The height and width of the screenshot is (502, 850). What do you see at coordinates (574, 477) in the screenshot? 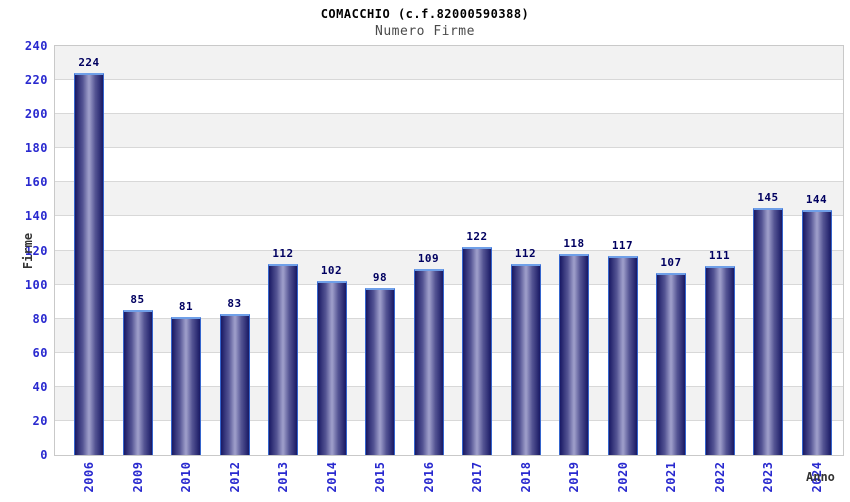
I see `x-tick-label: 2019` at bounding box center [574, 477].